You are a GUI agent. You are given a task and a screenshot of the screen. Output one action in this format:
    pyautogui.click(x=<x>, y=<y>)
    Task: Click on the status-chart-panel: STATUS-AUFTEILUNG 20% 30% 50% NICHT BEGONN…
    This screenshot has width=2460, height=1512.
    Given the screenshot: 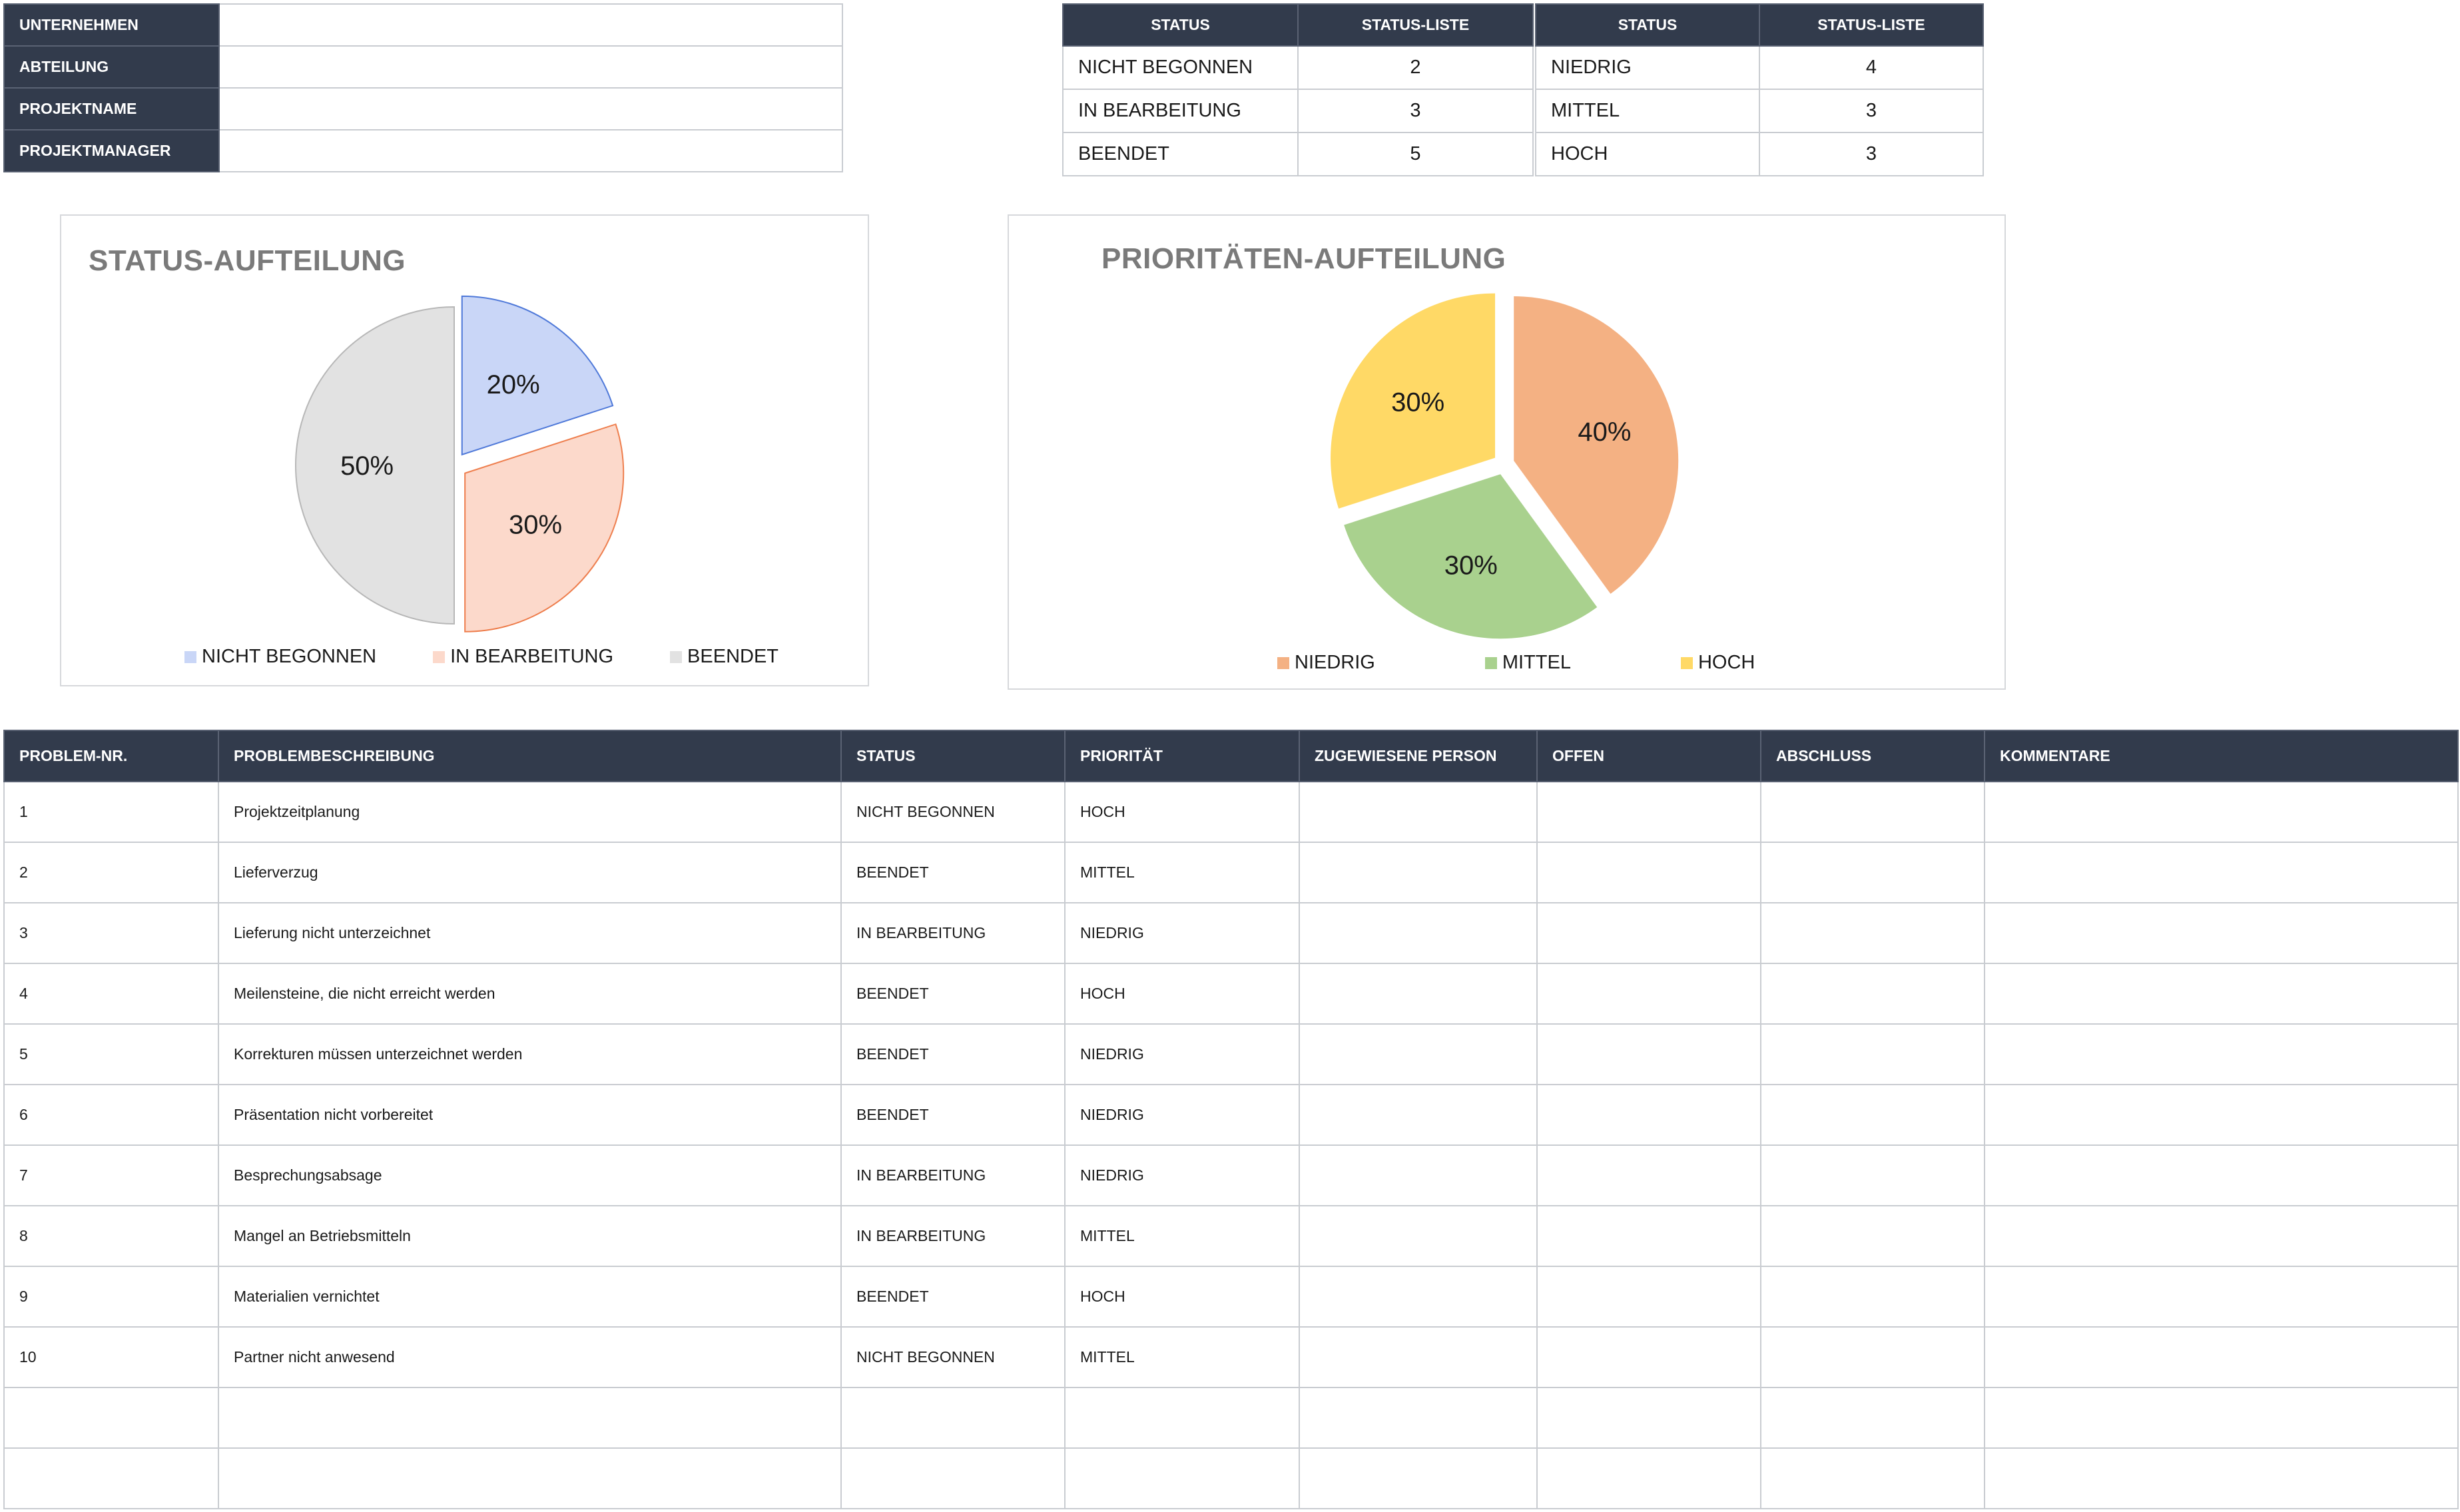 What is the action you would take?
    pyautogui.click(x=464, y=450)
    